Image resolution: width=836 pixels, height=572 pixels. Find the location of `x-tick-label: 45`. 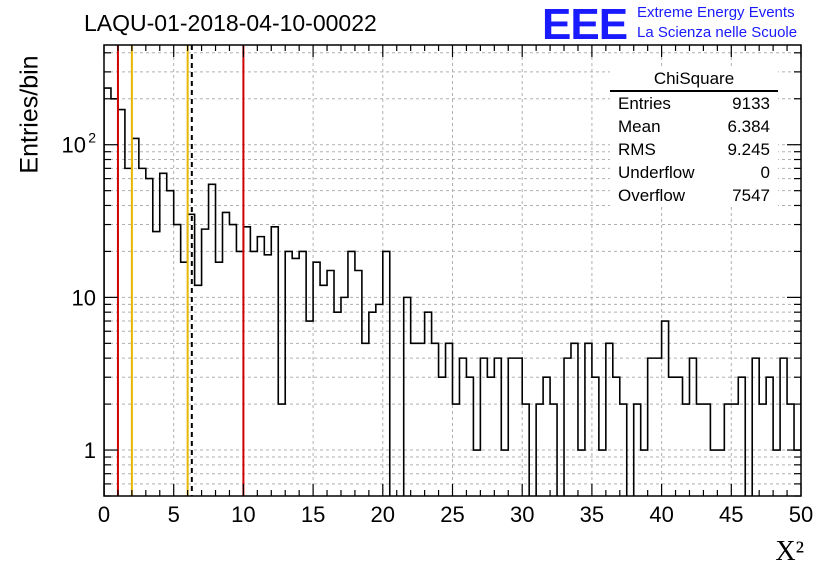

x-tick-label: 45 is located at coordinates (731, 514).